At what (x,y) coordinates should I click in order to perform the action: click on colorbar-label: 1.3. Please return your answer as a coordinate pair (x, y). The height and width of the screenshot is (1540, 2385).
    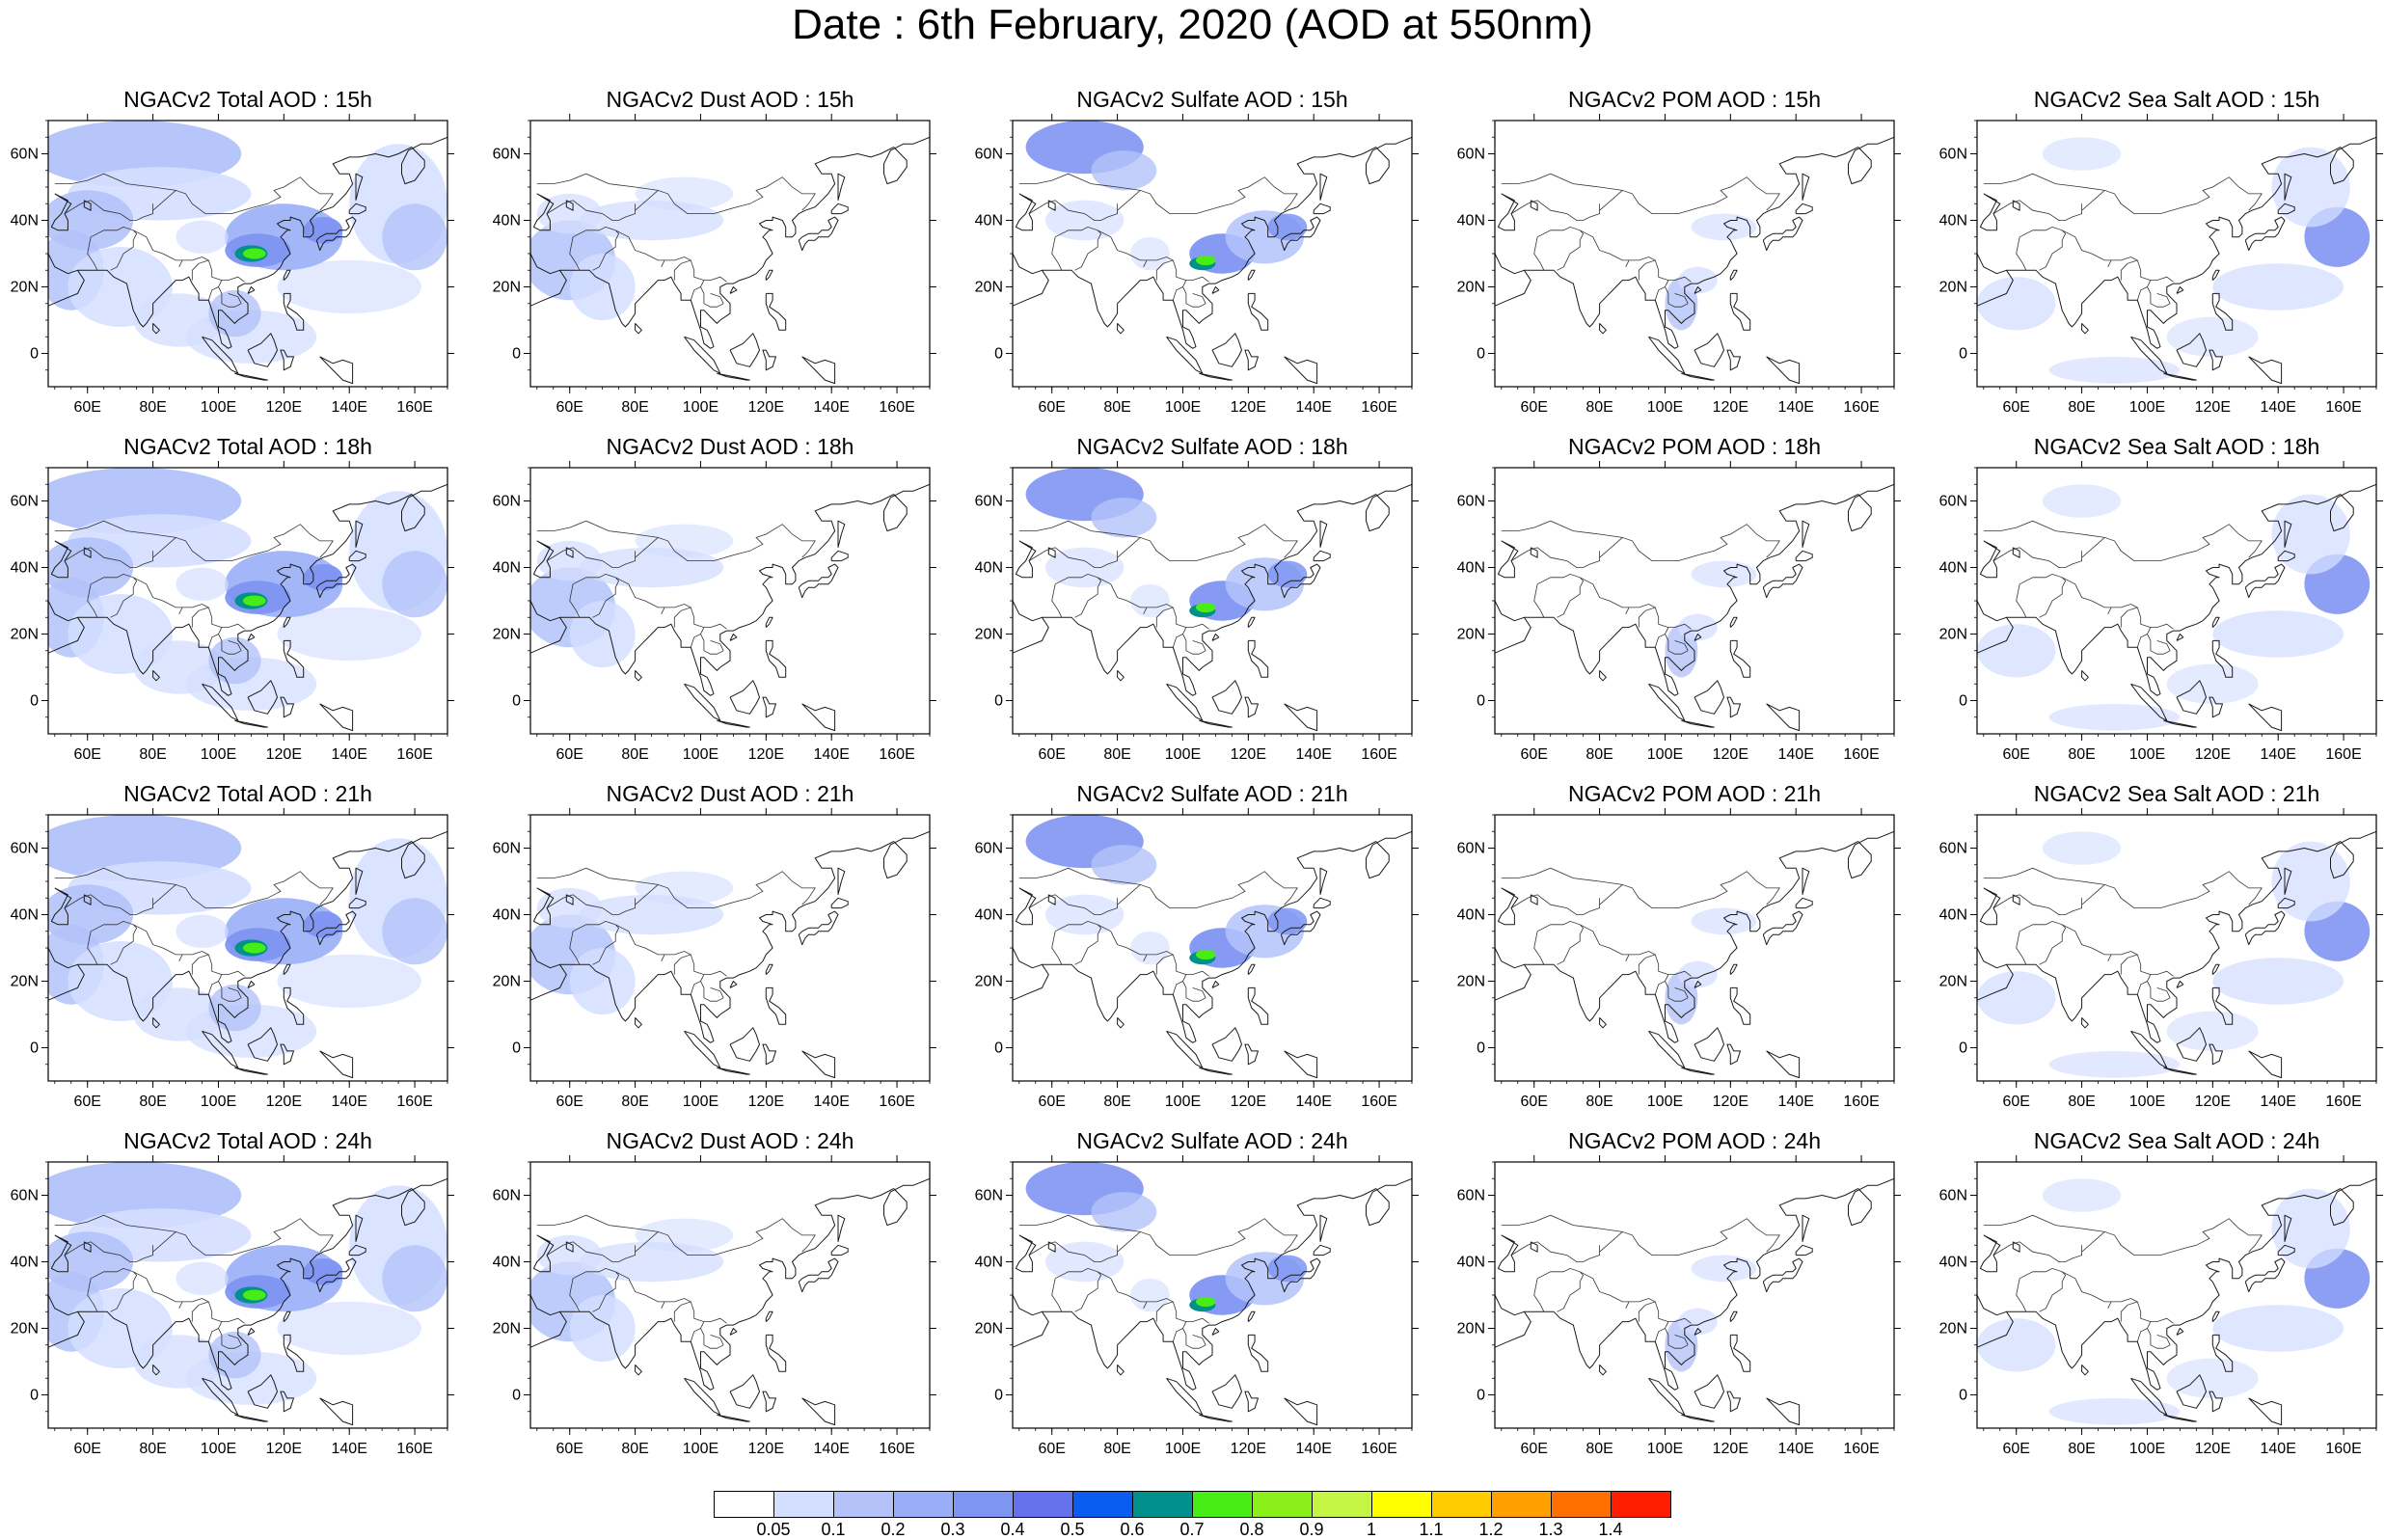
    Looking at the image, I should click on (1551, 1529).